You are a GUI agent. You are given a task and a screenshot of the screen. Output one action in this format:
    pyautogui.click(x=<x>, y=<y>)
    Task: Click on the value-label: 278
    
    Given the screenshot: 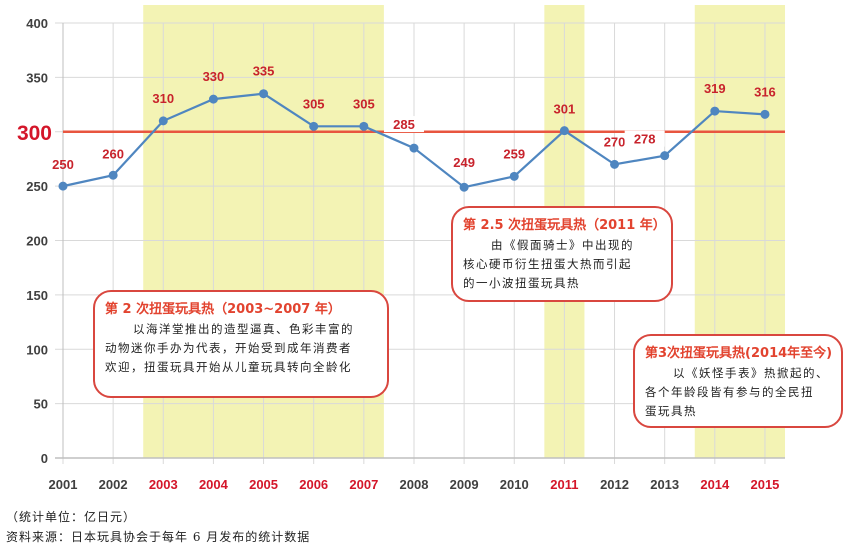 What is the action you would take?
    pyautogui.click(x=645, y=139)
    